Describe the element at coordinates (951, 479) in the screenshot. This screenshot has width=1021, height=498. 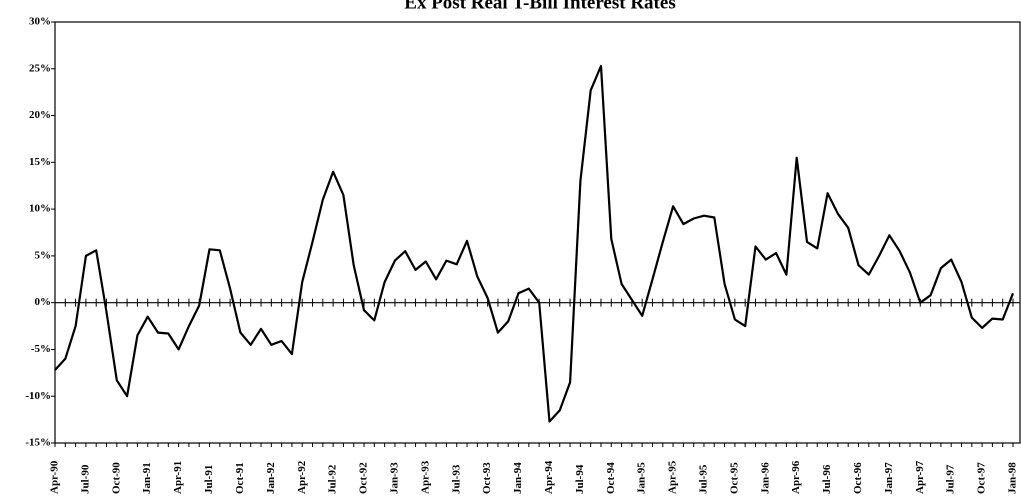
I see `x-tick-label: Jul-97` at that location.